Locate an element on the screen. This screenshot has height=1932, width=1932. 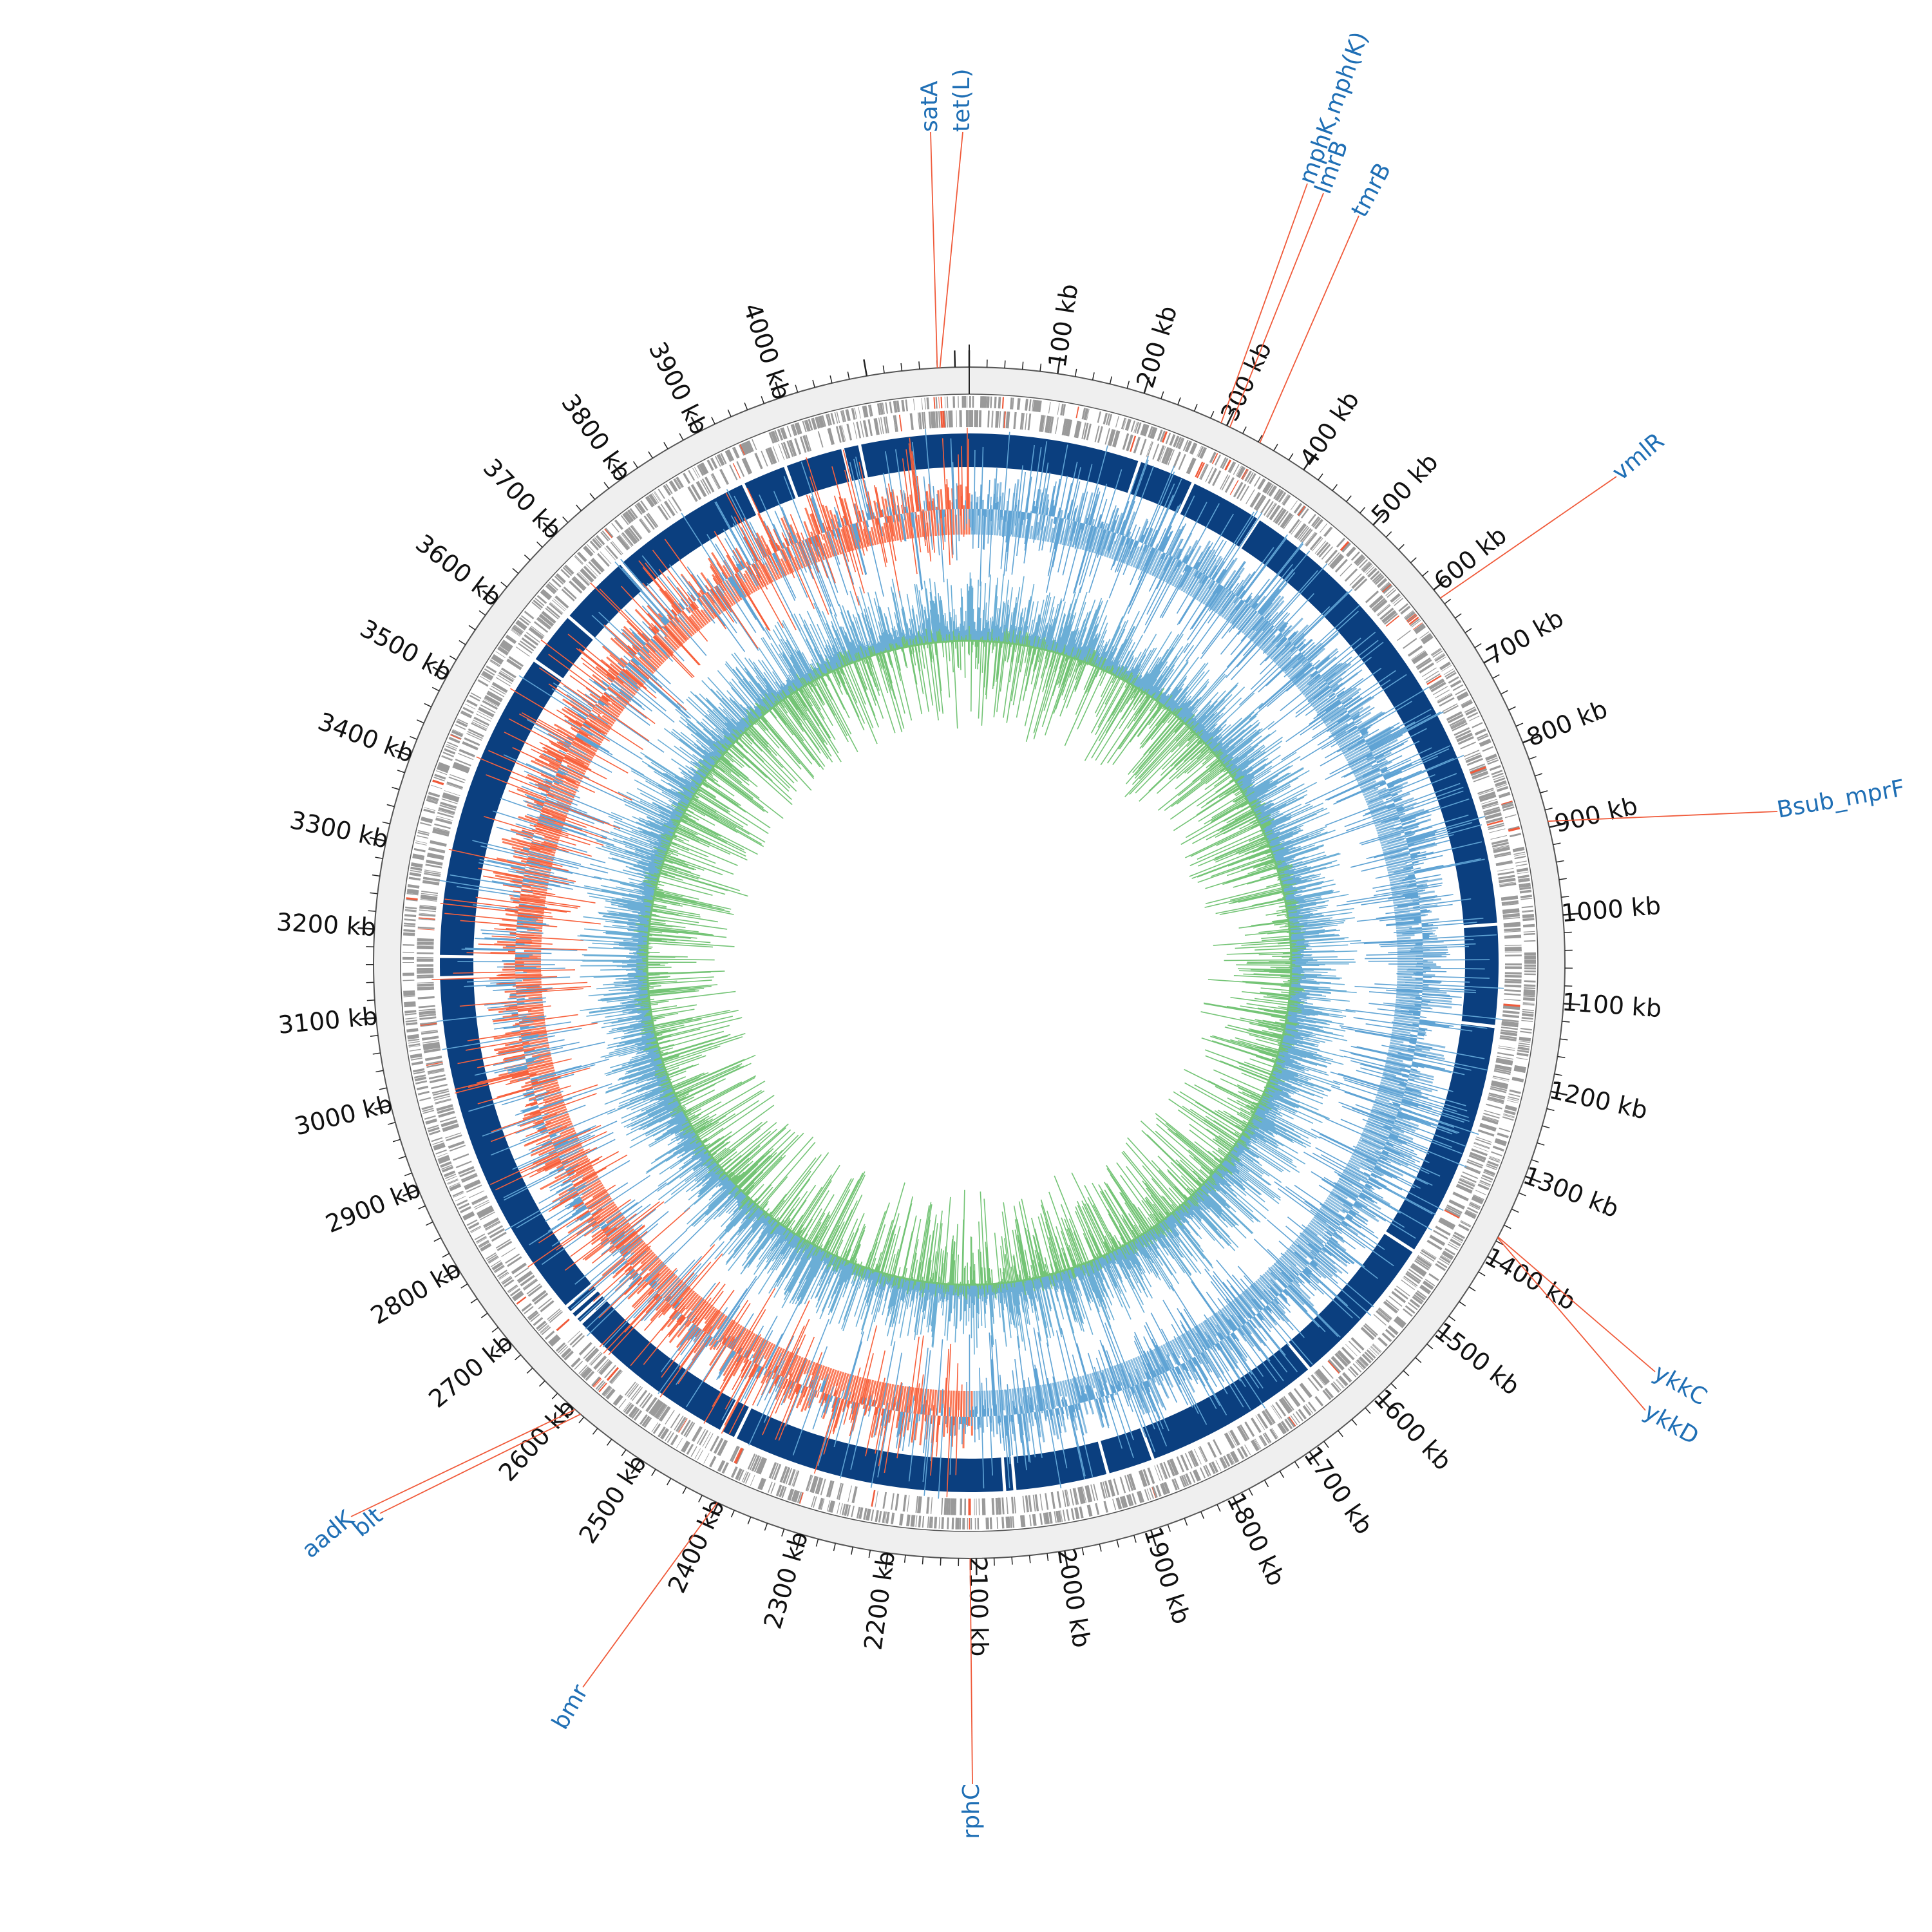
tick-label: 500 kb is located at coordinates (1405, 489).